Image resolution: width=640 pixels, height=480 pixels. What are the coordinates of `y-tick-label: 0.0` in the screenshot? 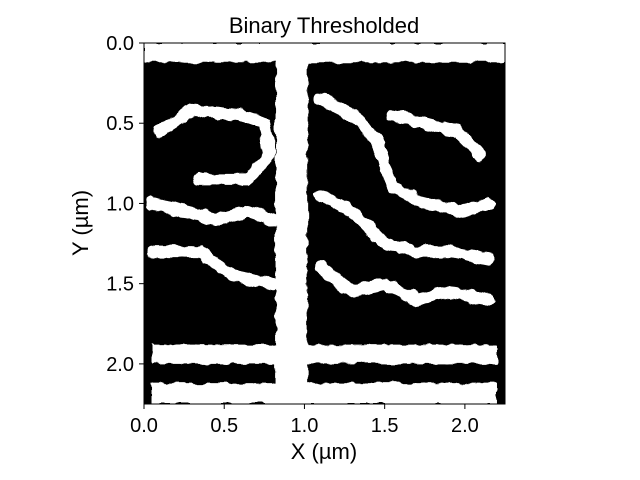 It's located at (120, 44).